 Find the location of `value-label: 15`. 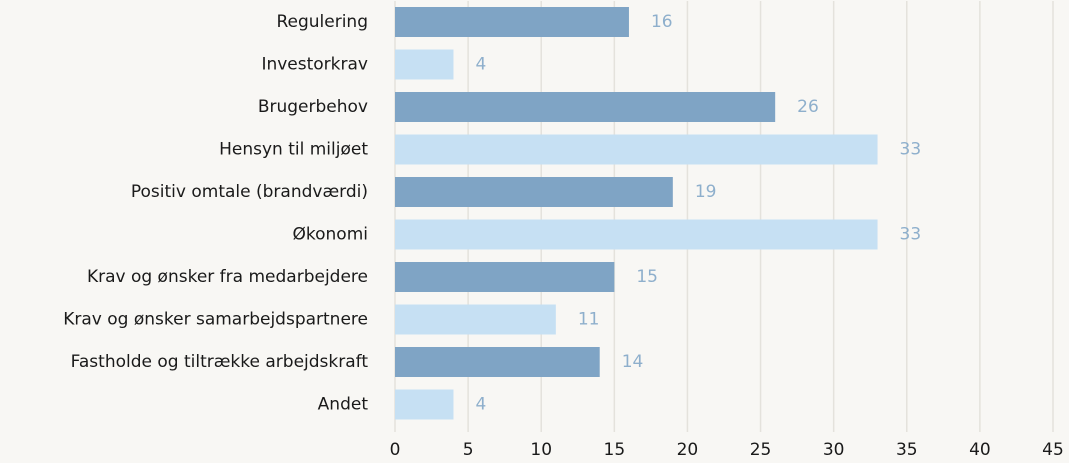

value-label: 15 is located at coordinates (647, 277).